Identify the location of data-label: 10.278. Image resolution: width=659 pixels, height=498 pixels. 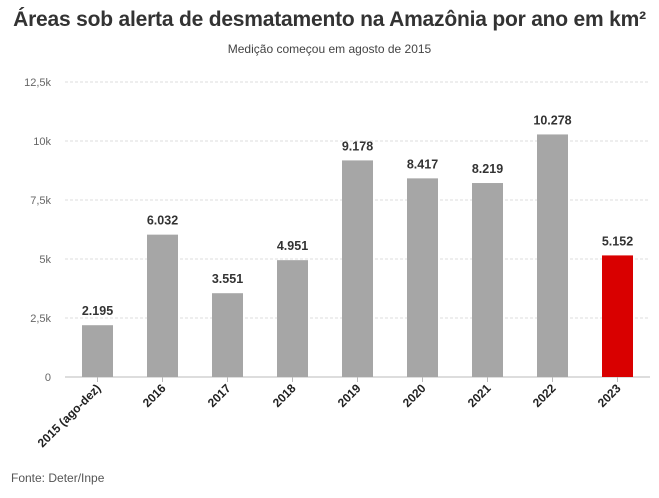
(552, 120).